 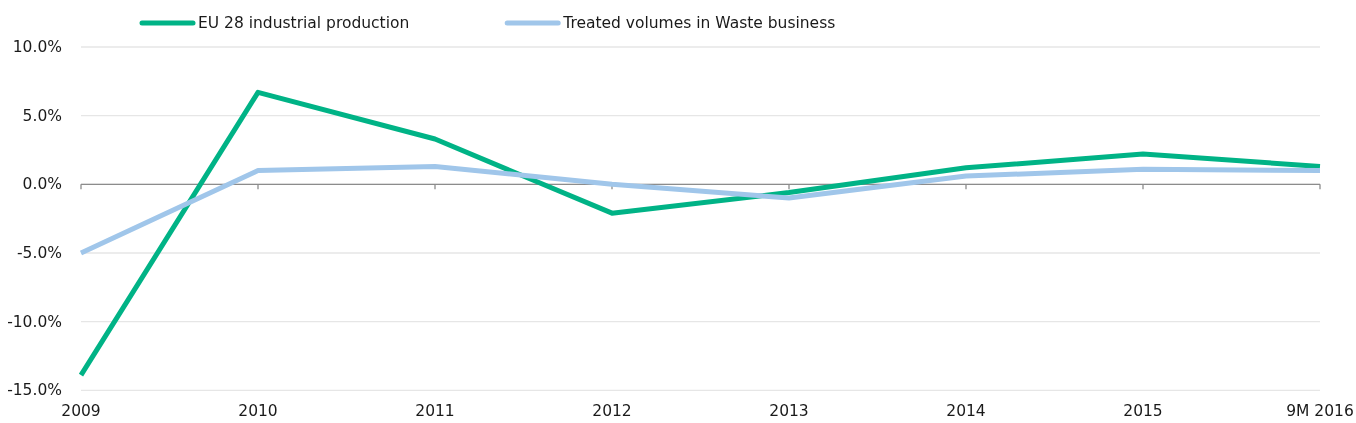 What do you see at coordinates (34, 390) in the screenshot?
I see `y-tick-label: -15.0%` at bounding box center [34, 390].